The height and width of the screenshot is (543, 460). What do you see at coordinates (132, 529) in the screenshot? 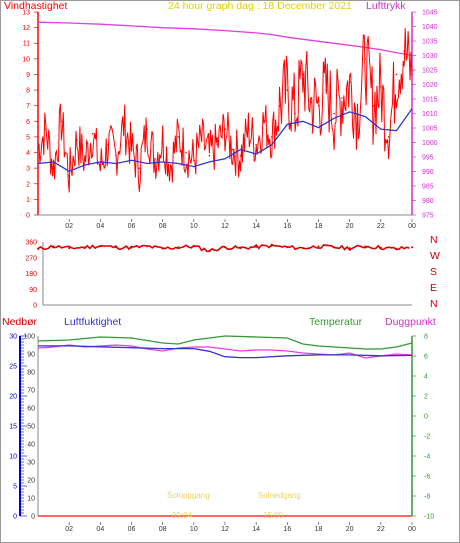
I see `humidity-x-tick-06: 06` at bounding box center [132, 529].